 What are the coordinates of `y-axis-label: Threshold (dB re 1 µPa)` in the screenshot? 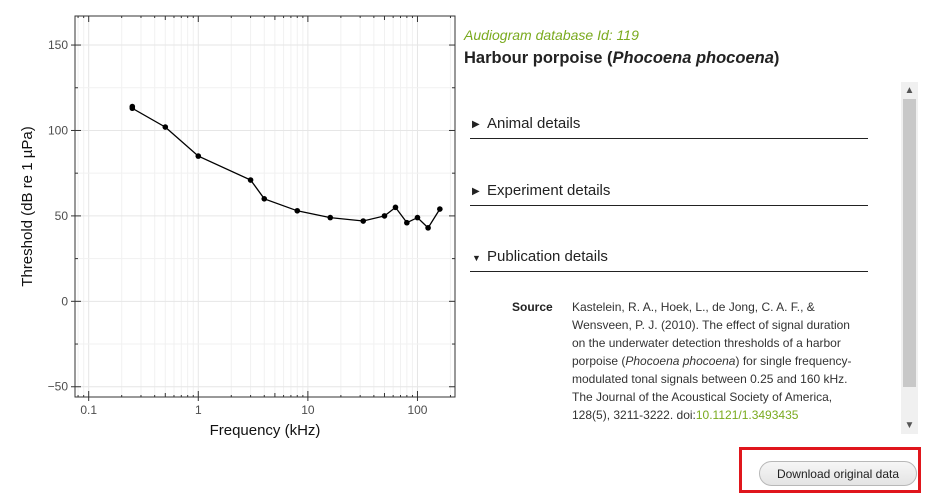 It's located at (27, 206).